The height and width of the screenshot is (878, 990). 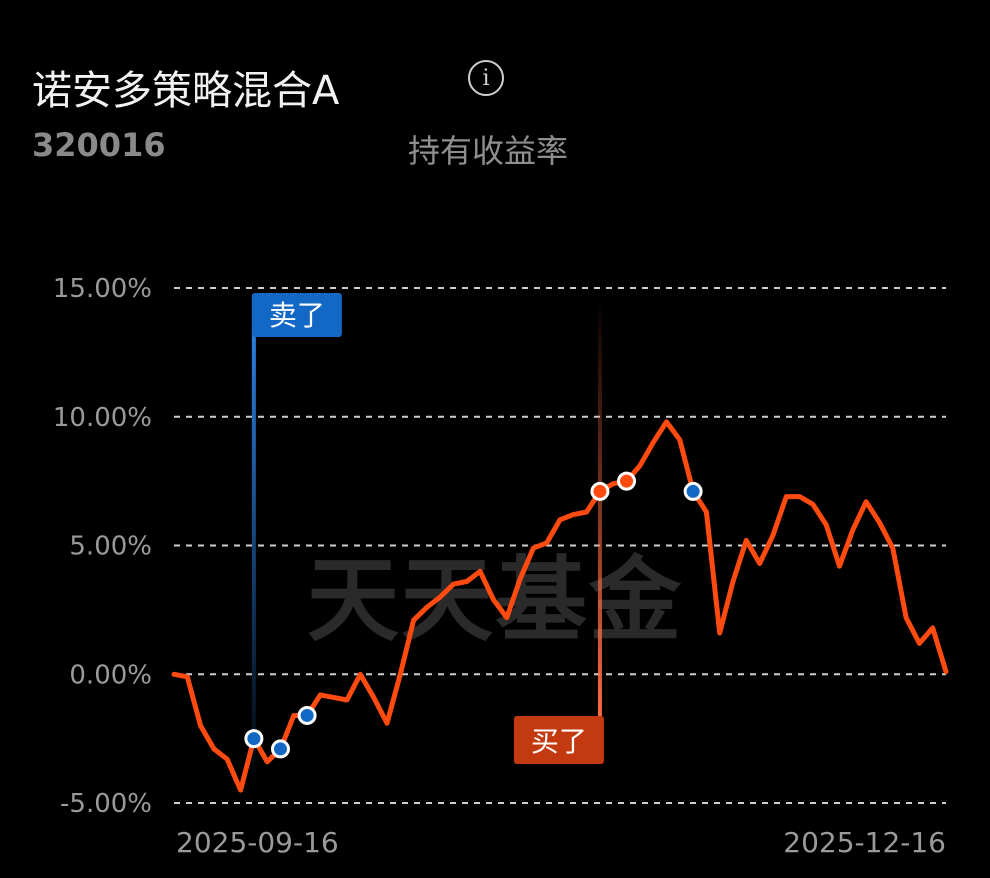 I want to click on y-tick-label: -5.00%, so click(x=106, y=804).